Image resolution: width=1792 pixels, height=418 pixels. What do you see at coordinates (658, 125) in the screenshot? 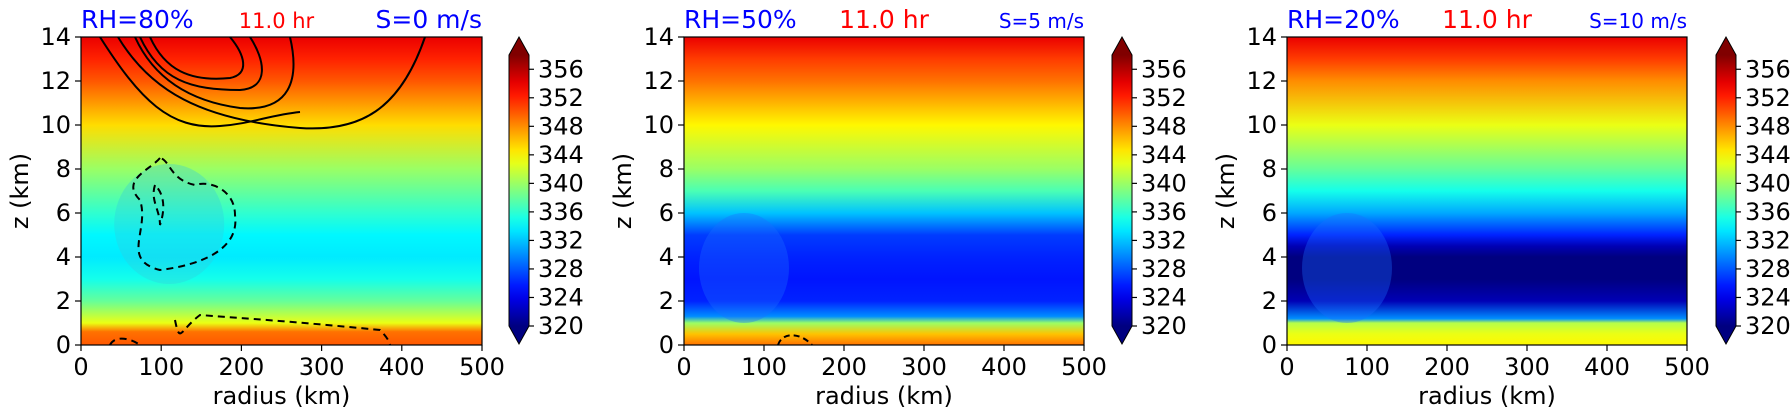
I see `y-tick-label: 10` at bounding box center [658, 125].